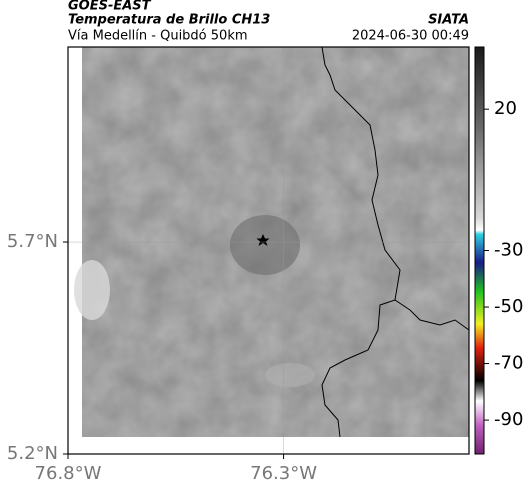 The height and width of the screenshot is (491, 526). Describe the element at coordinates (263, 240) in the screenshot. I see `location-marker` at that location.